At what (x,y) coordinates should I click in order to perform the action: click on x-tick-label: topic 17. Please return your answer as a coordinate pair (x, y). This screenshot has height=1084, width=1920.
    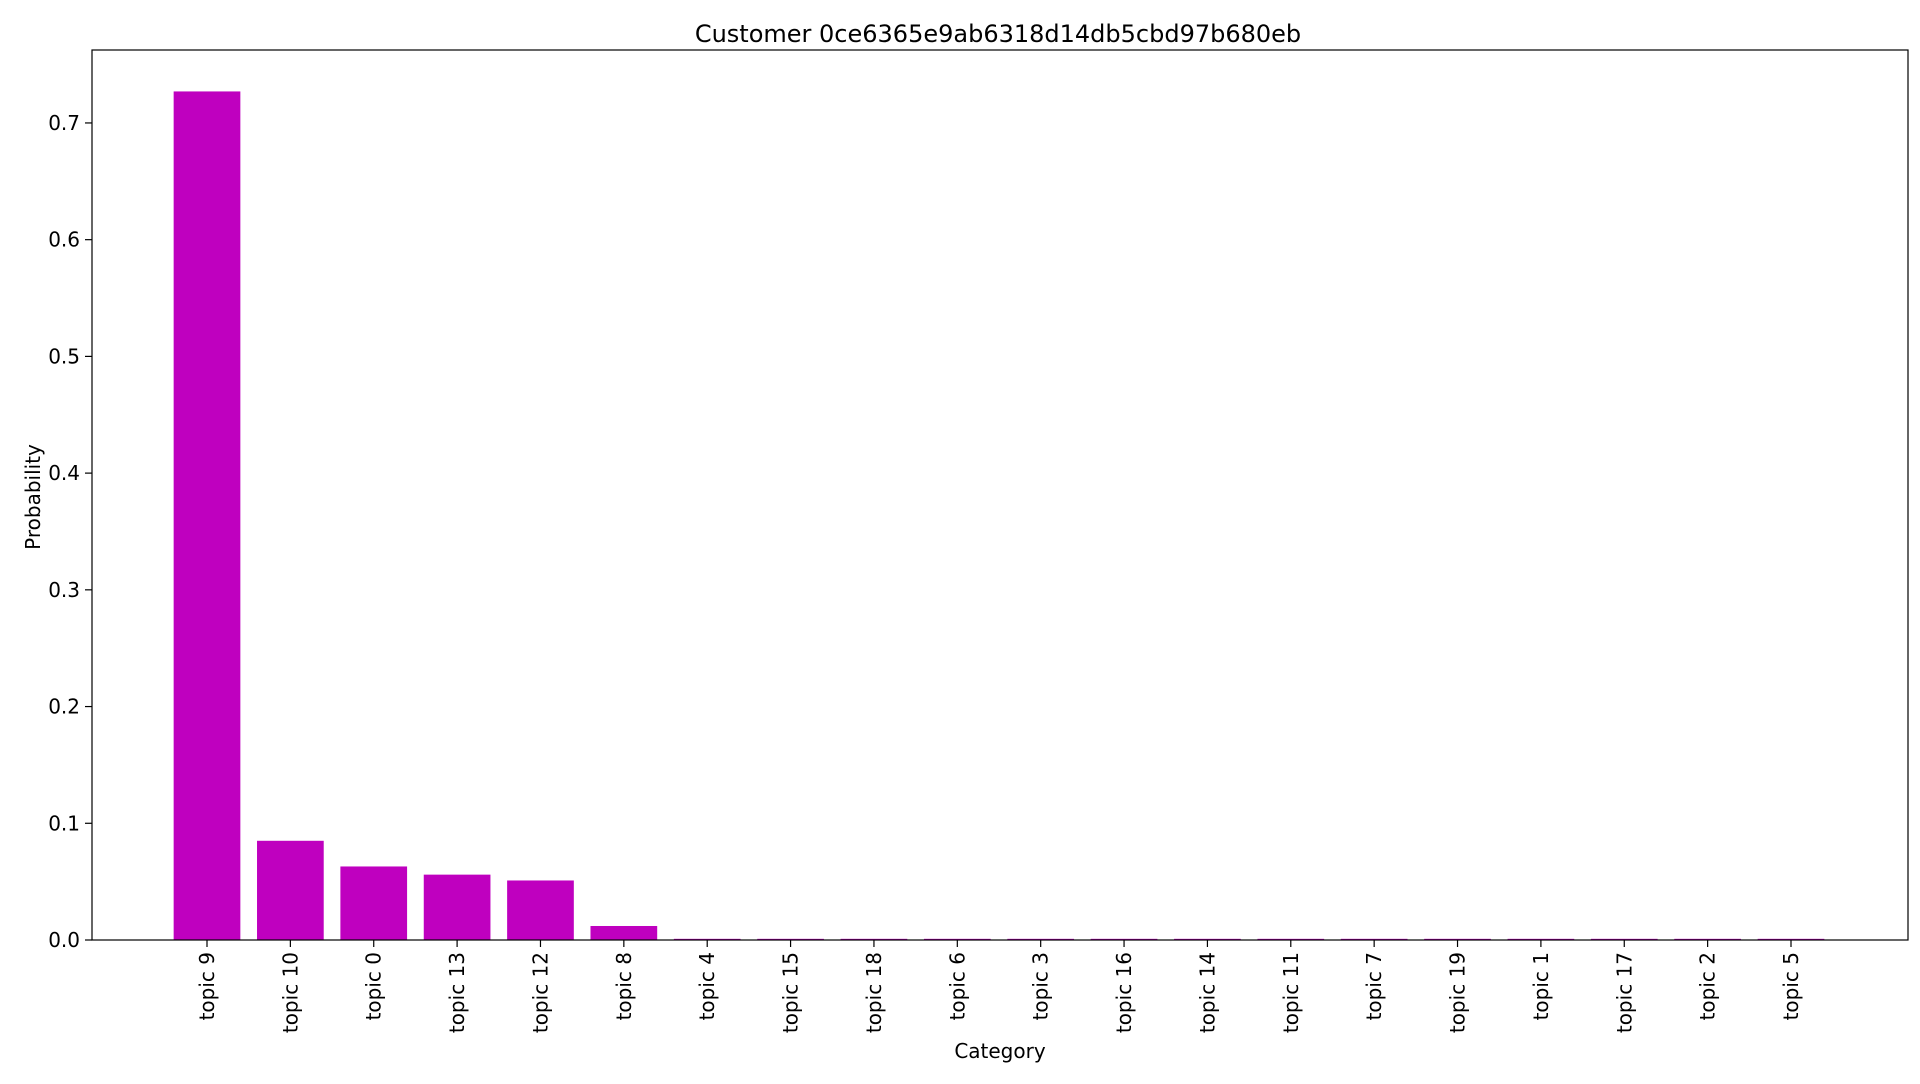
    Looking at the image, I should click on (1624, 992).